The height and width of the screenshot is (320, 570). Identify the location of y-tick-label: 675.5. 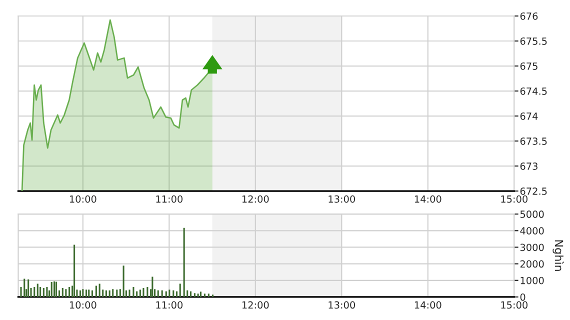
(533, 41).